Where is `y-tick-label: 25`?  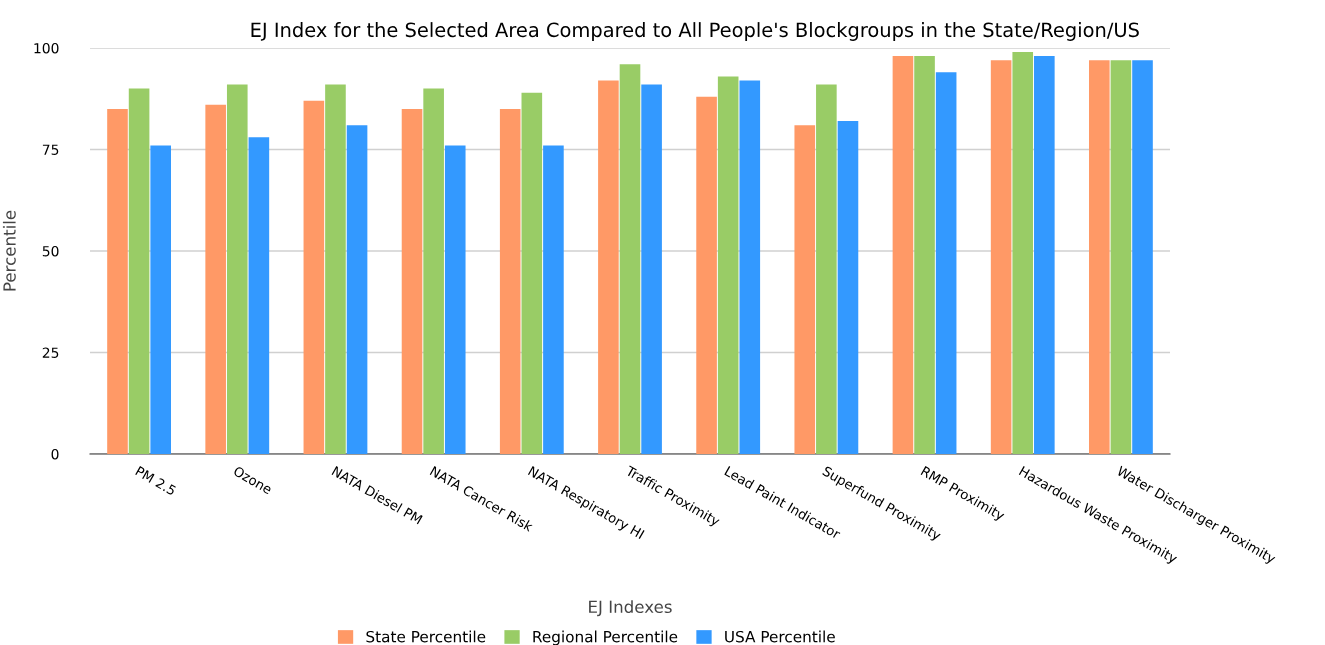
y-tick-label: 25 is located at coordinates (50, 352).